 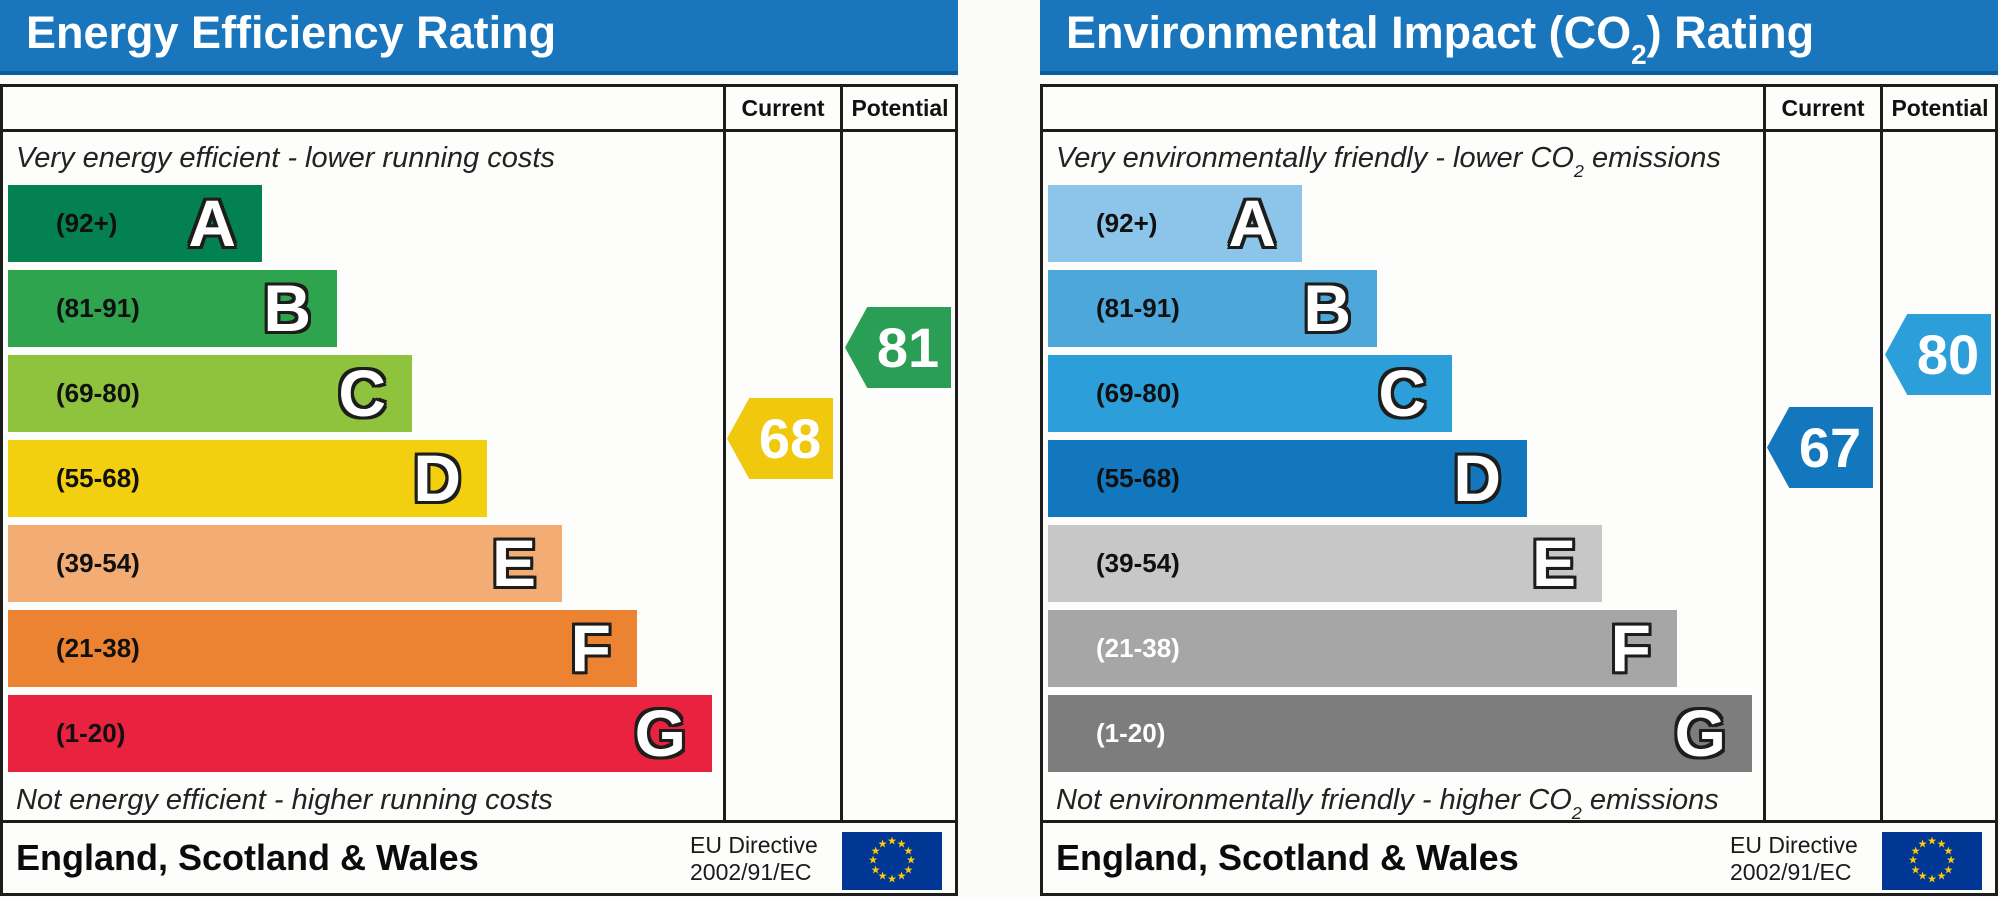 I want to click on chart-title-bar: Environmental Impact (CO2) Rating, so click(x=1519, y=37).